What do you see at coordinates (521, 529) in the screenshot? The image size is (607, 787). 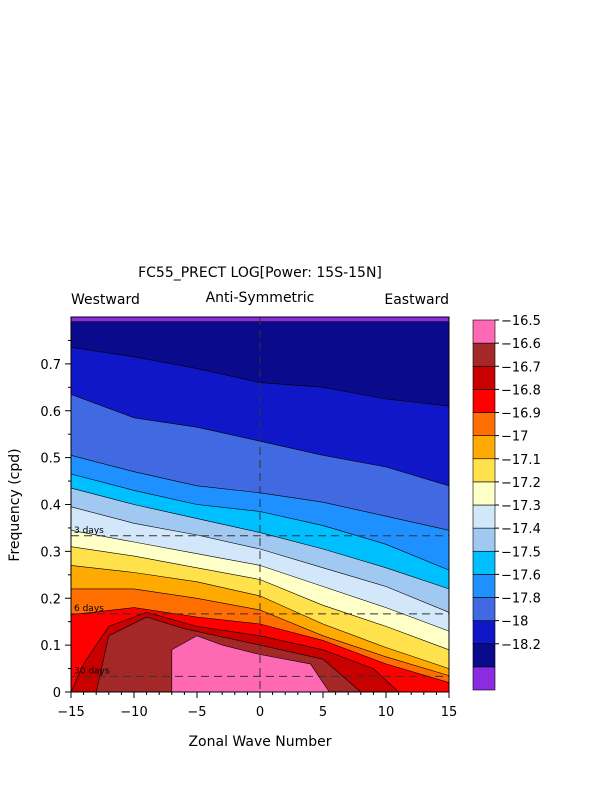 I see `colorbar-label-6: −17.4` at bounding box center [521, 529].